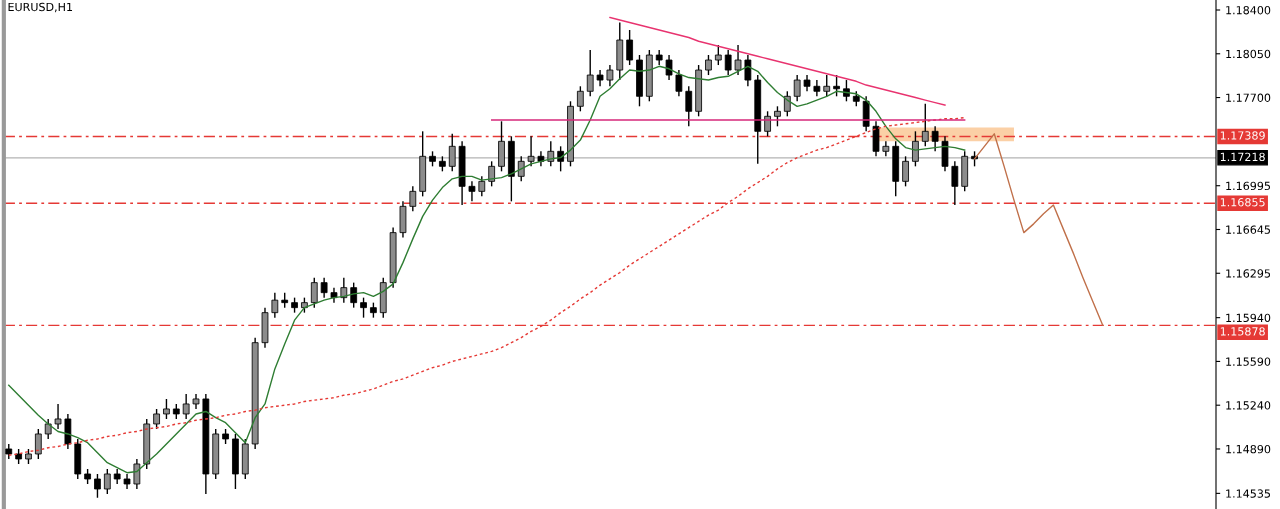 Image resolution: width=1280 pixels, height=509 pixels. I want to click on y-tick-label: 1.15240, so click(1248, 405).